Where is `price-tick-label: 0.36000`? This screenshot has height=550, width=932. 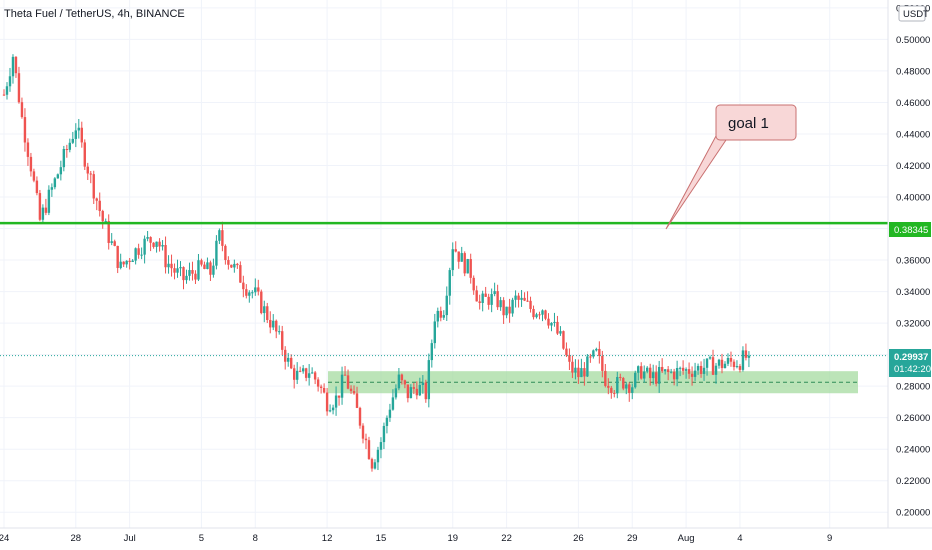 price-tick-label: 0.36000 is located at coordinates (913, 261).